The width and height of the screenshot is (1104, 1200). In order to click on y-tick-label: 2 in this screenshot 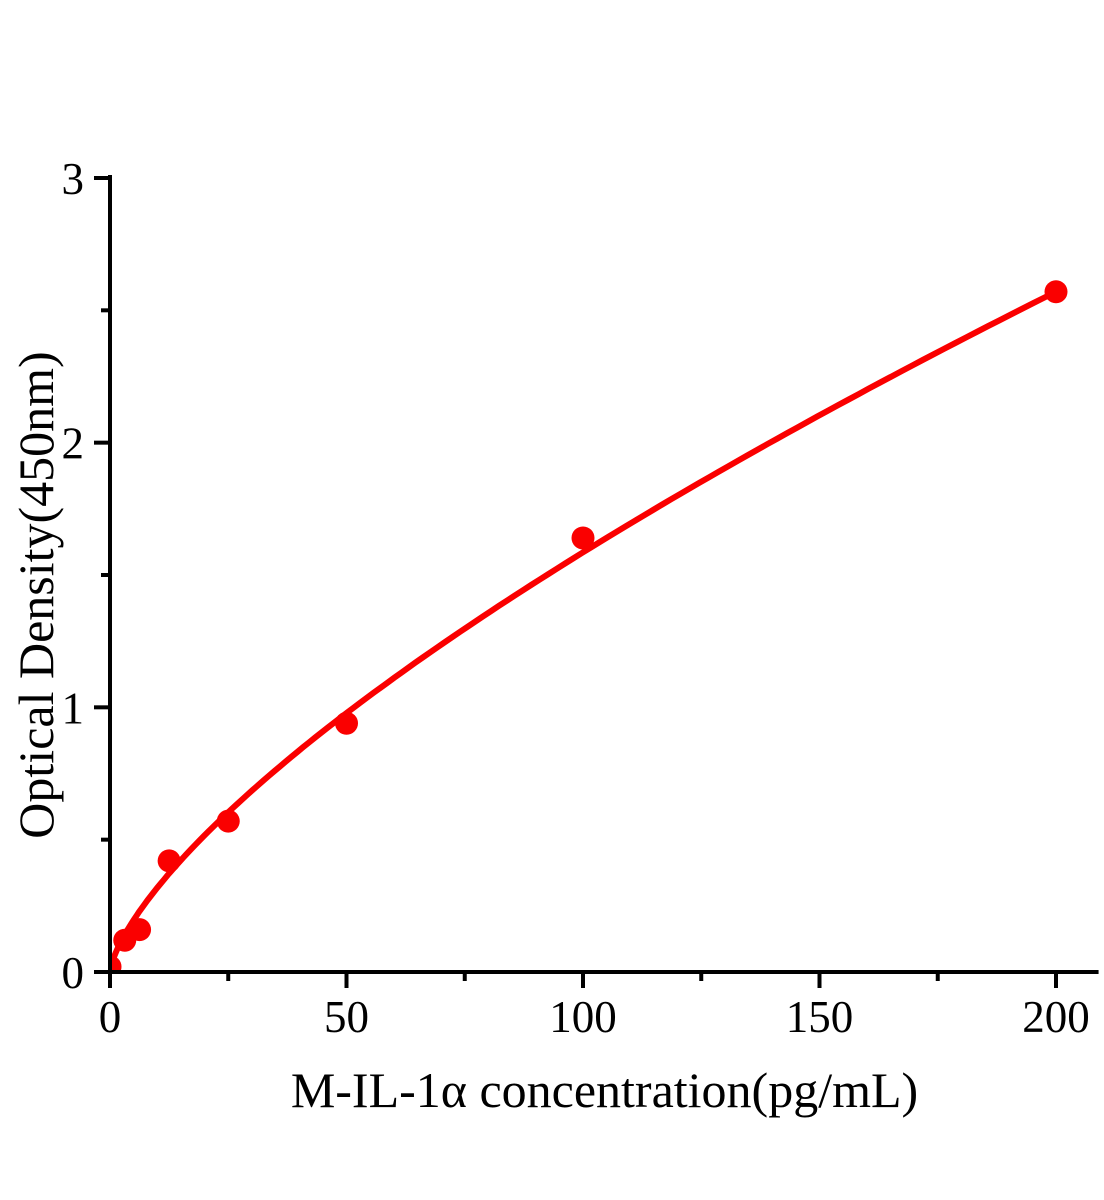, I will do `click(73, 444)`.